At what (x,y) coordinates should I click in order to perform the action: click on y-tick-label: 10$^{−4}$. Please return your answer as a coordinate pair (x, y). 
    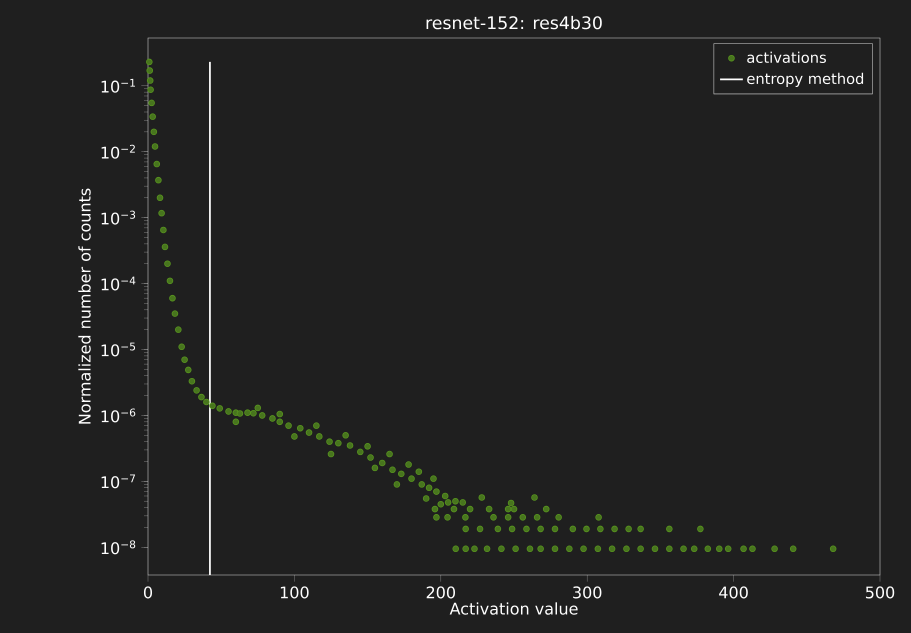
    Looking at the image, I should click on (119, 283).